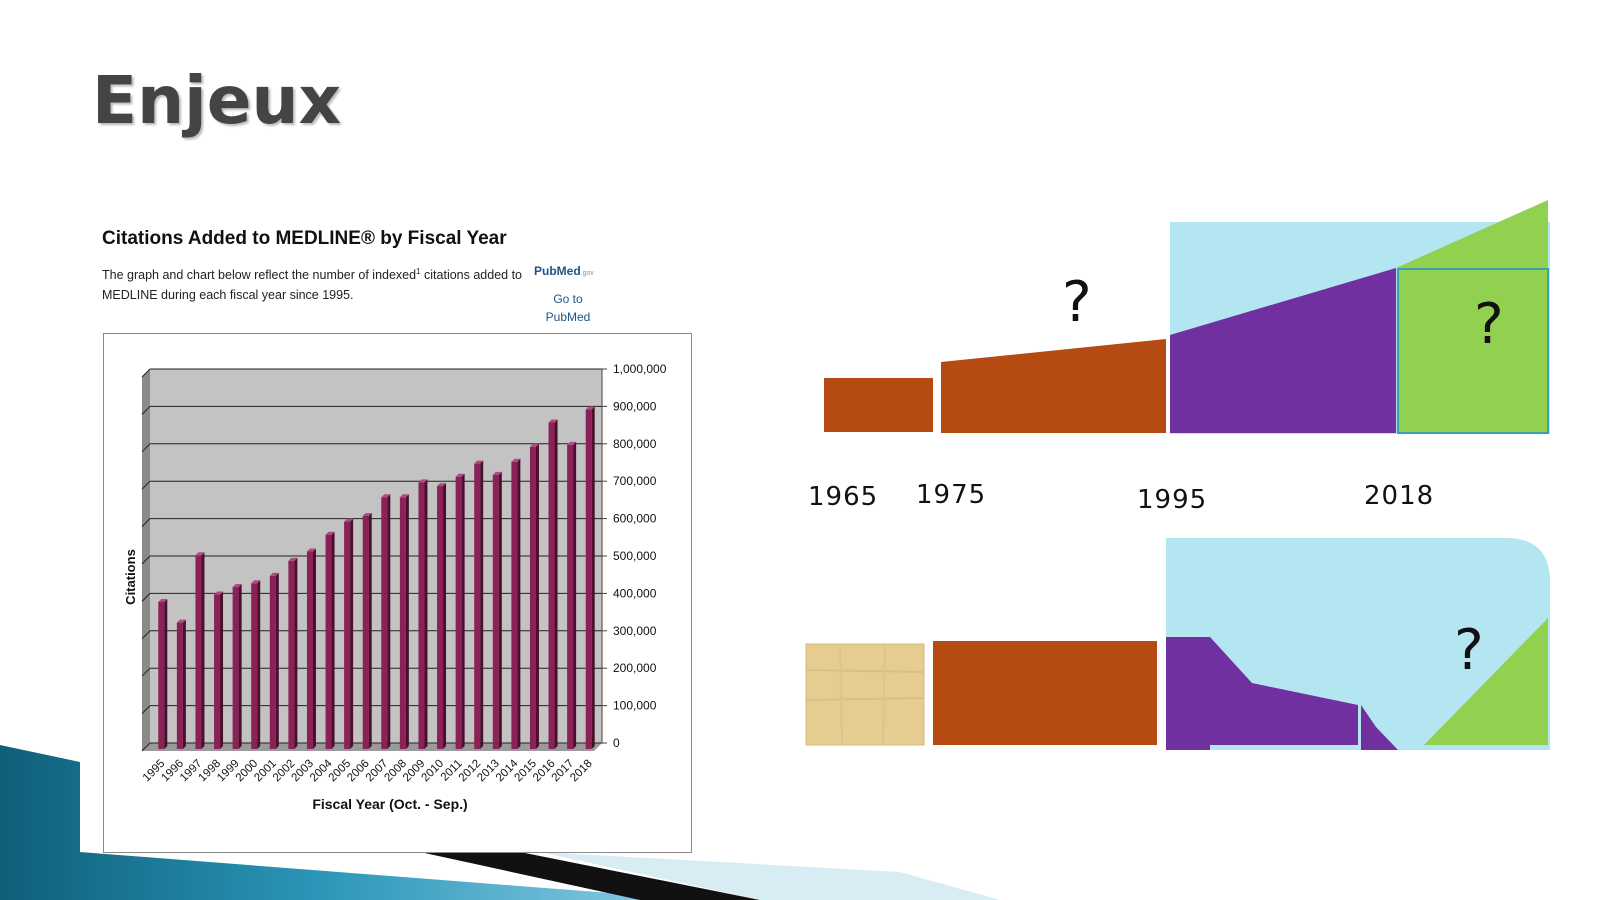  Describe the element at coordinates (1379, 727) in the screenshot. I see `digital-tail-block` at that location.